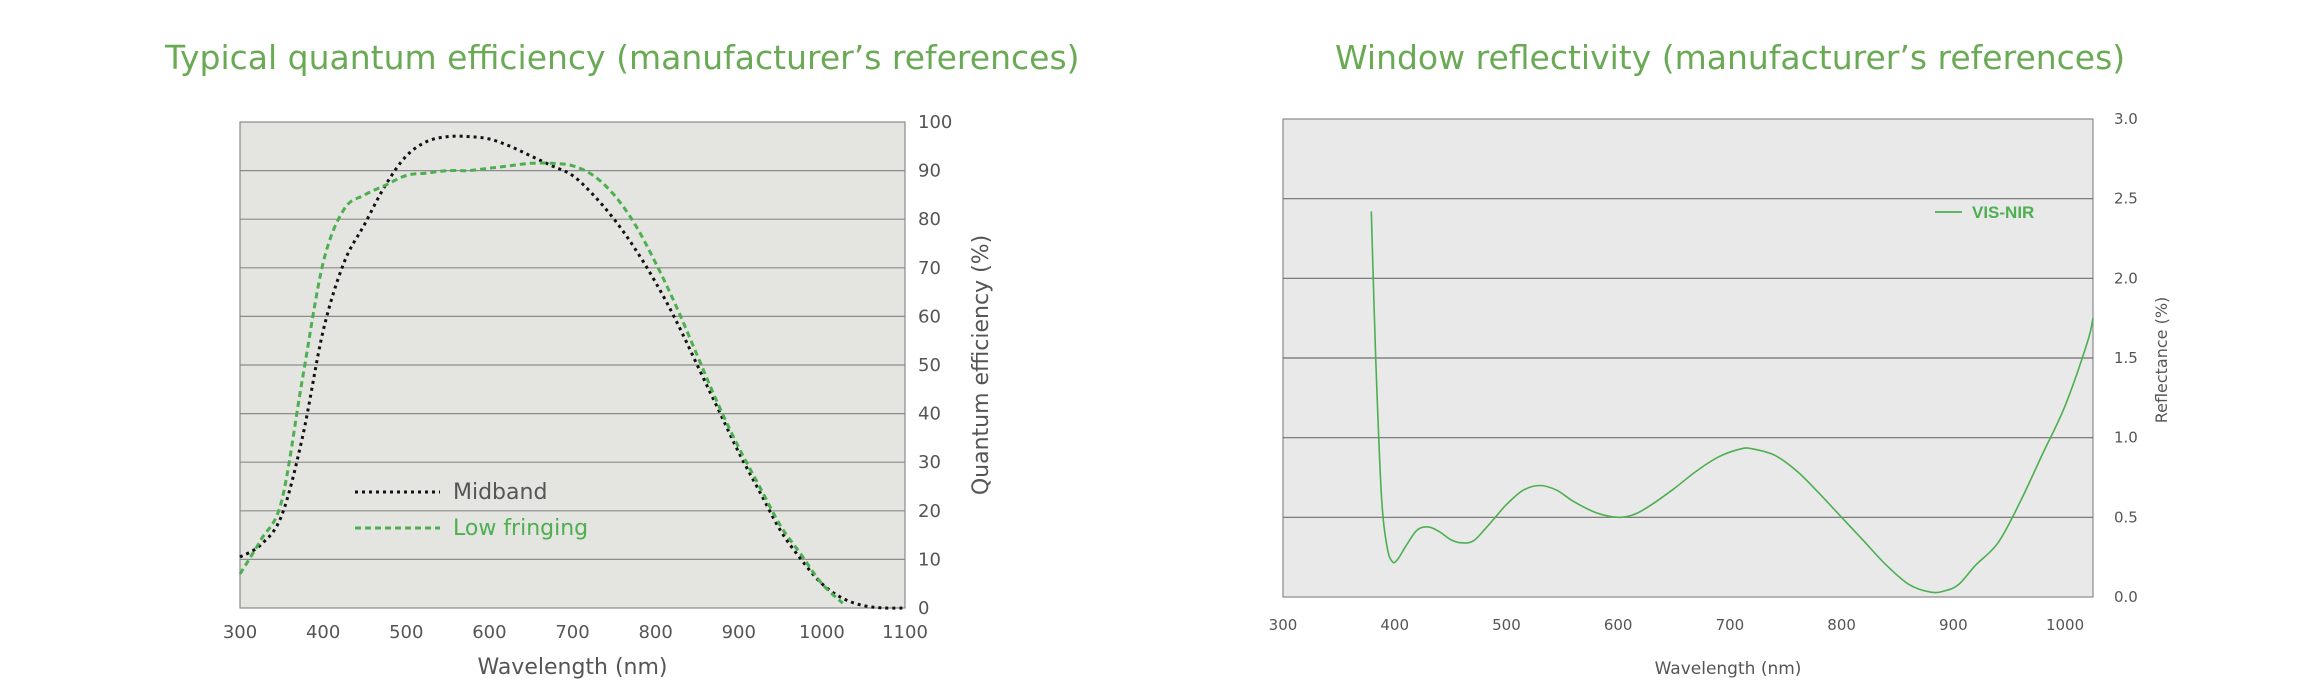 This screenshot has width=2317, height=698. What do you see at coordinates (500, 492) in the screenshot?
I see `legend-label: Midband` at bounding box center [500, 492].